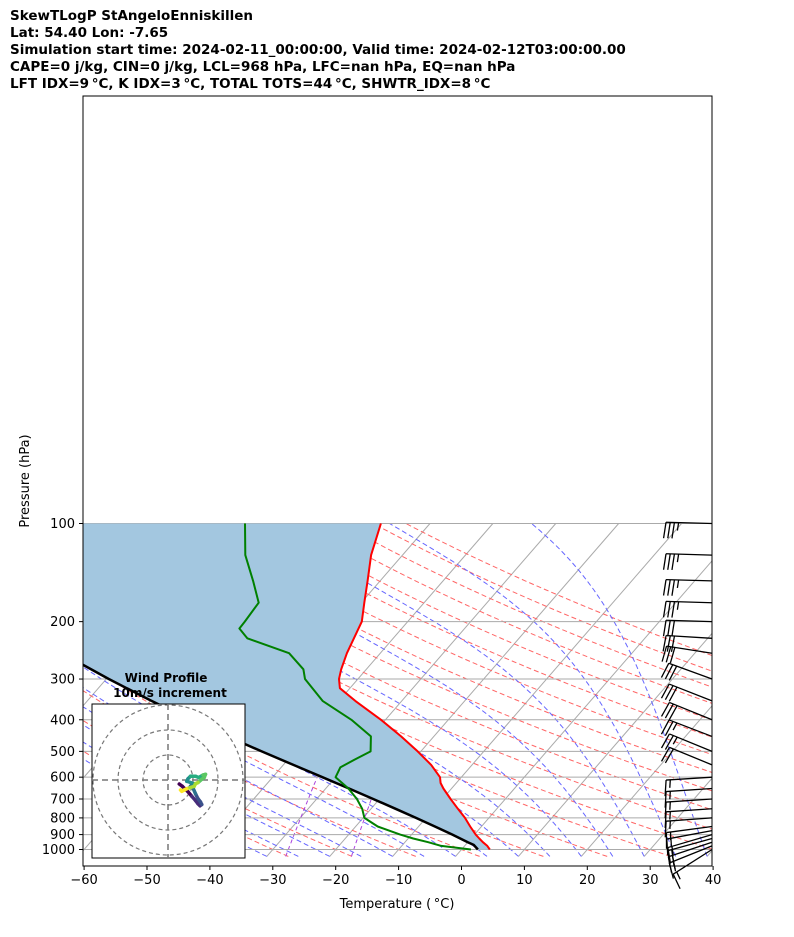 The height and width of the screenshot is (937, 794). Describe the element at coordinates (461, 880) in the screenshot. I see `x-tick-label: 0` at that location.